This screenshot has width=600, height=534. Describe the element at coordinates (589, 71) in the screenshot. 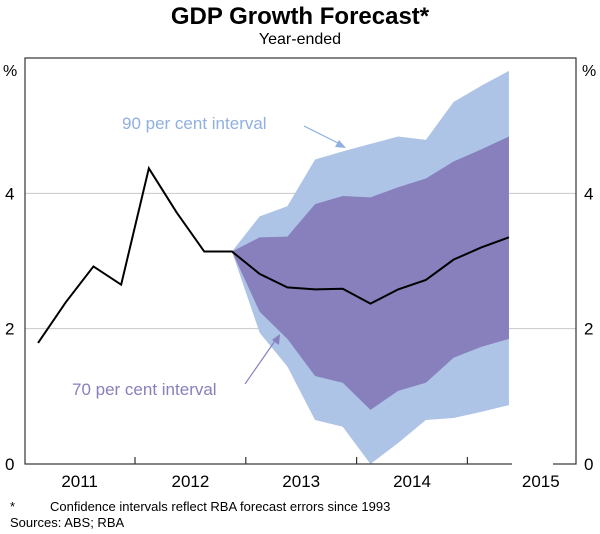

I see `y-axis-unit-right: %` at that location.